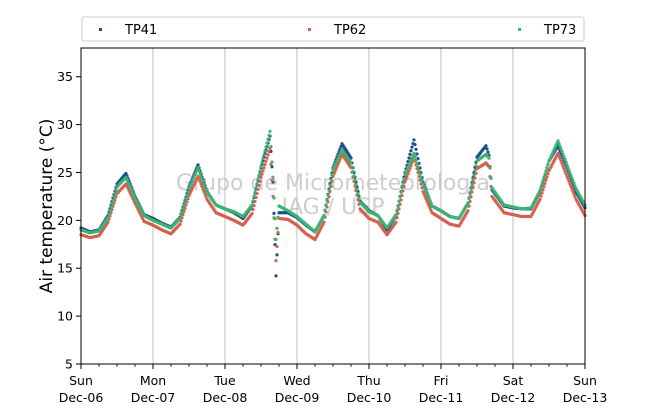 The height and width of the screenshot is (409, 650). I want to click on legend-marker-tp73, so click(519, 29).